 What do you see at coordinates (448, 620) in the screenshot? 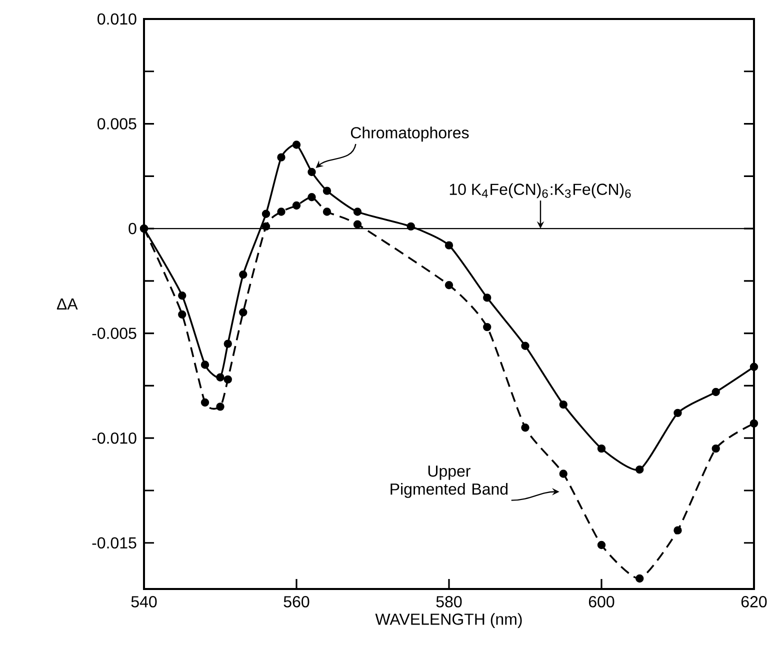
I see `x-axis-title: WAVELENGTH (nm)` at bounding box center [448, 620].